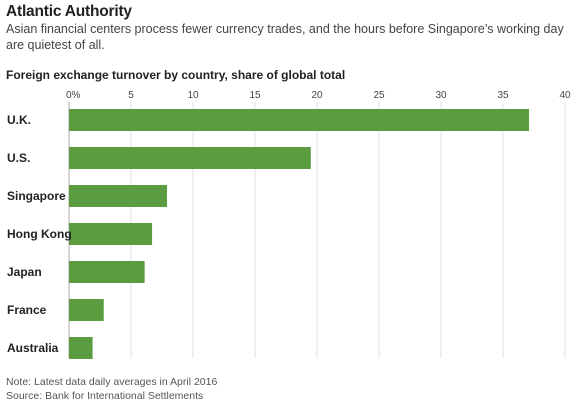  What do you see at coordinates (73, 95) in the screenshot?
I see `x-tick-label: 0%` at bounding box center [73, 95].